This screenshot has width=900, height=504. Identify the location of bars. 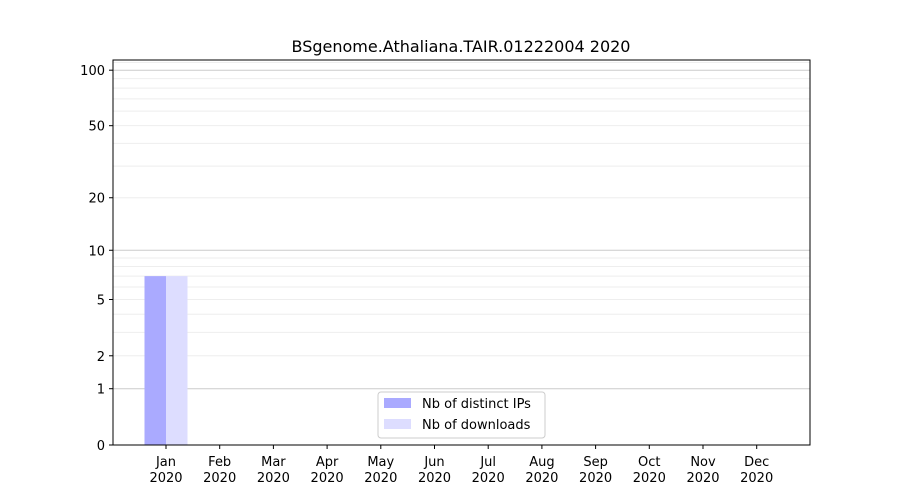
(166, 360).